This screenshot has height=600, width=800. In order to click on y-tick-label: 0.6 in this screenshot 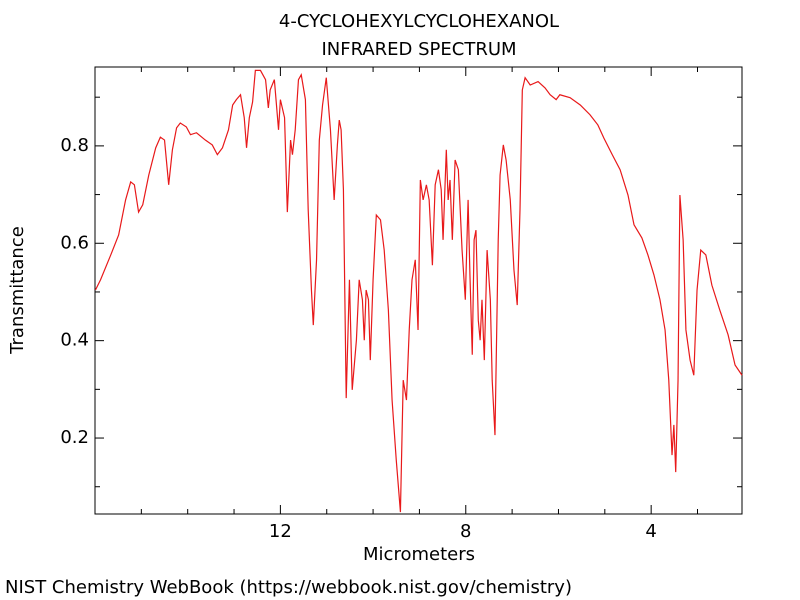, I will do `click(74, 242)`.